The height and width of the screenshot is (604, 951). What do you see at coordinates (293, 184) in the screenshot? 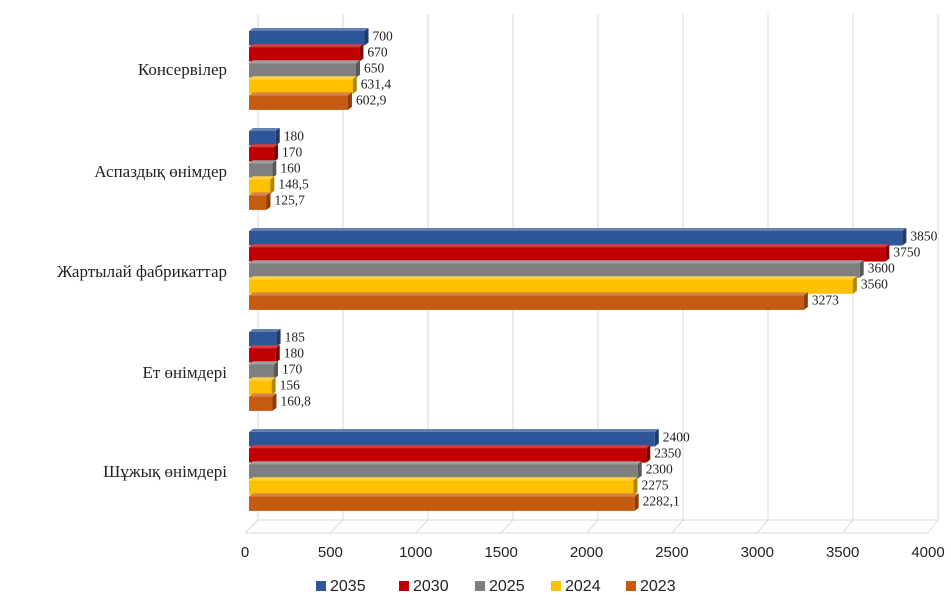
I see `data-label: 148,5` at bounding box center [293, 184].